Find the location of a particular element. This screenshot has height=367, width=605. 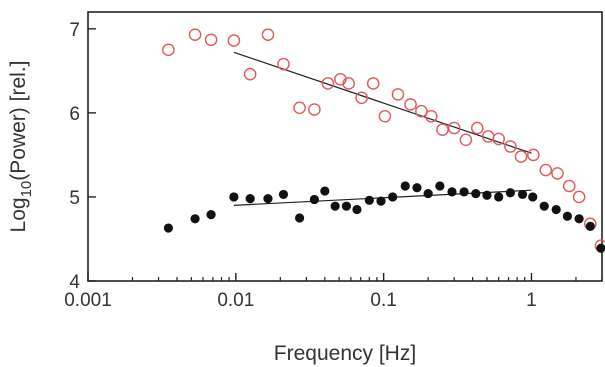

x-tick-label: 0.001 is located at coordinates (88, 300).